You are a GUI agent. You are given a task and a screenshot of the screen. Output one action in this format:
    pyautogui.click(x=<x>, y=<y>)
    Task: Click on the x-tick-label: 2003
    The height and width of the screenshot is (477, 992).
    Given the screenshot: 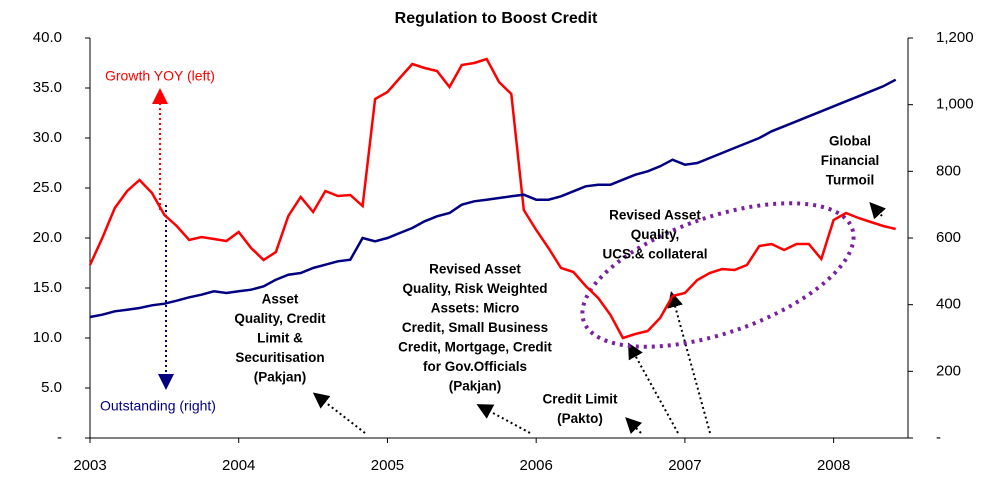 What is the action you would take?
    pyautogui.click(x=89, y=465)
    